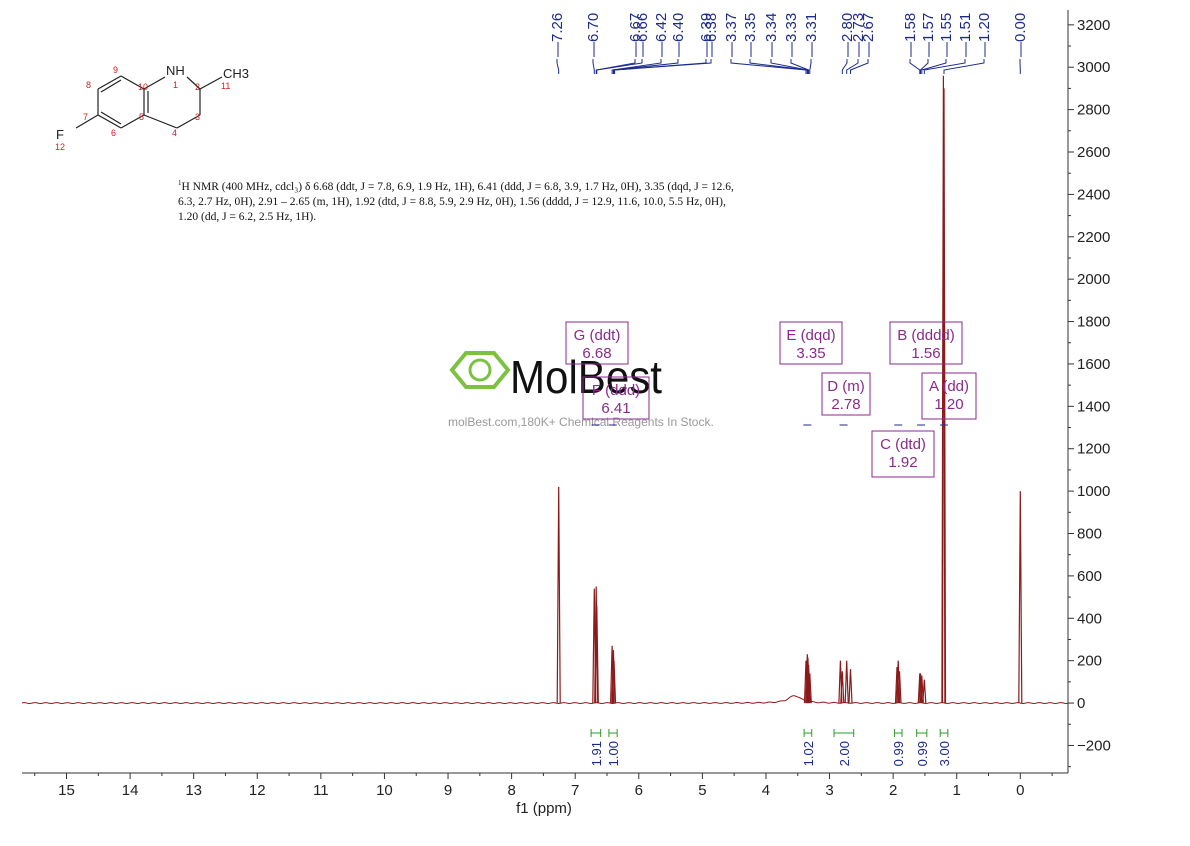 The width and height of the screenshot is (1190, 846). What do you see at coordinates (661, 35) in the screenshot?
I see `peak-label: —6.42` at bounding box center [661, 35].